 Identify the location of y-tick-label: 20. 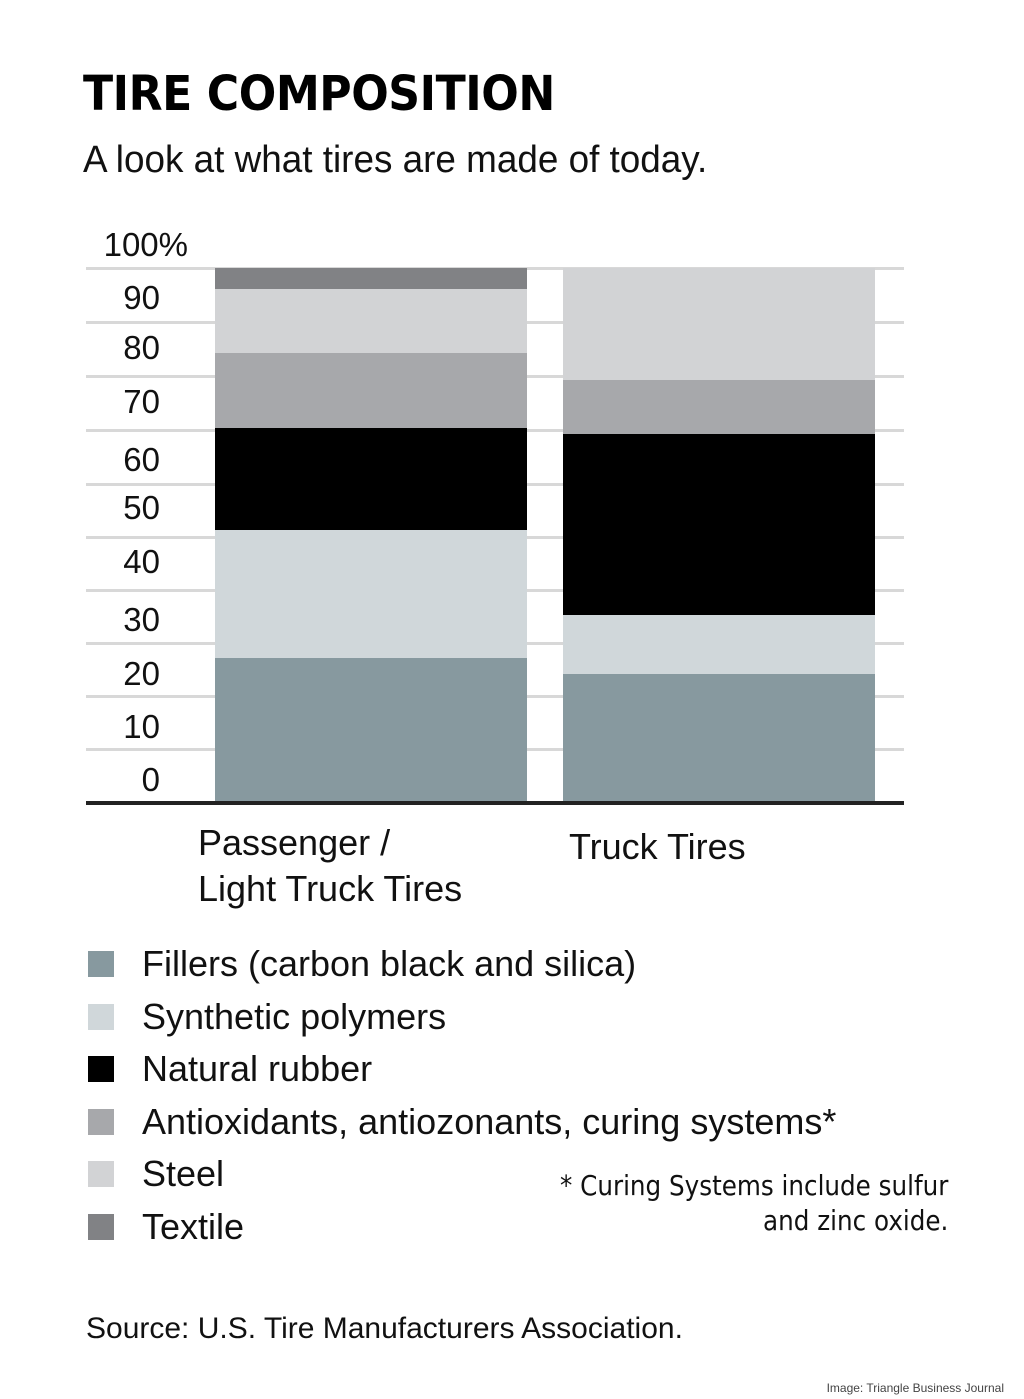
(141, 673).